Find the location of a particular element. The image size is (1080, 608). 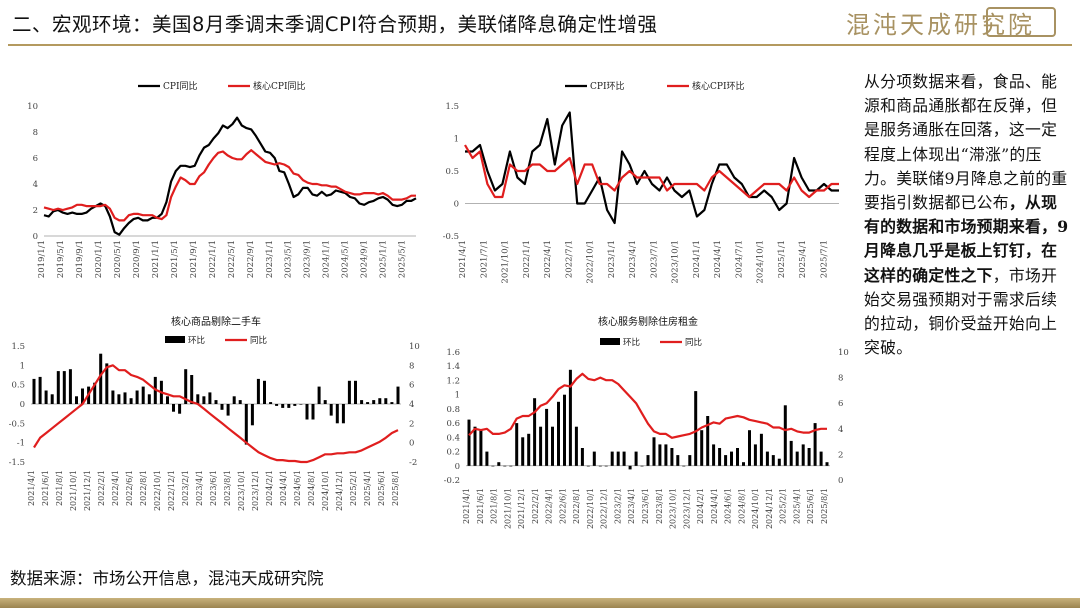

y-tick-label: 0.5 is located at coordinates (452, 172).